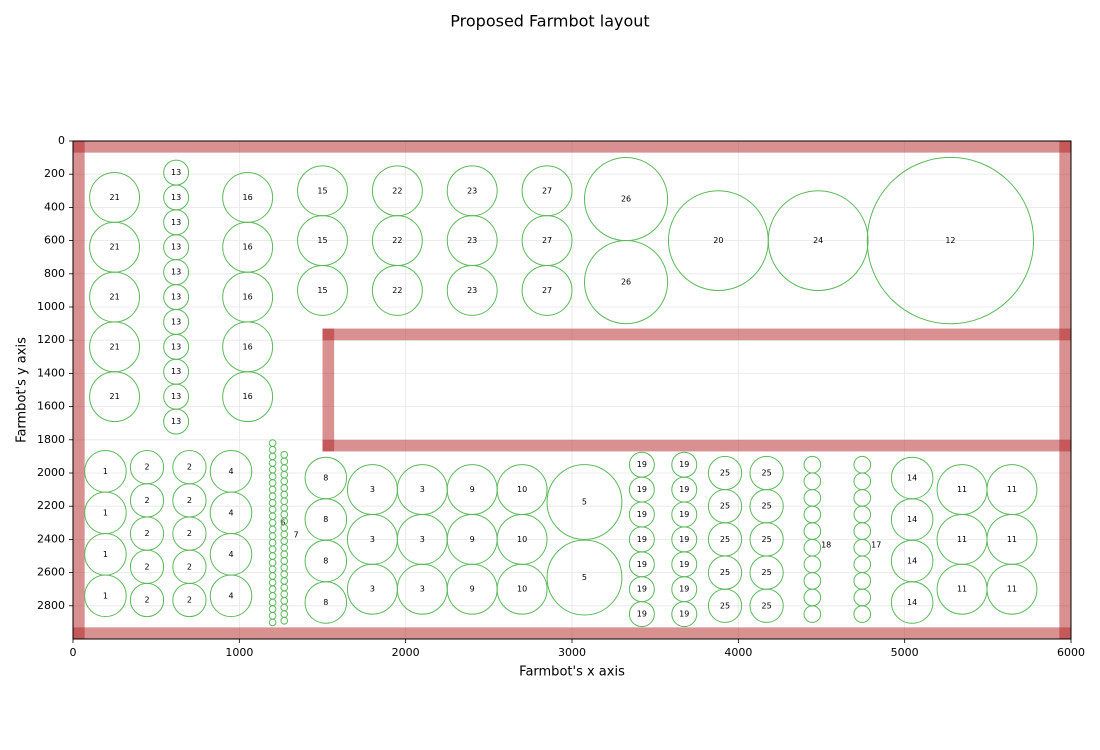 This screenshot has height=750, width=1100. I want to click on x-tick-label: 3000, so click(572, 652).